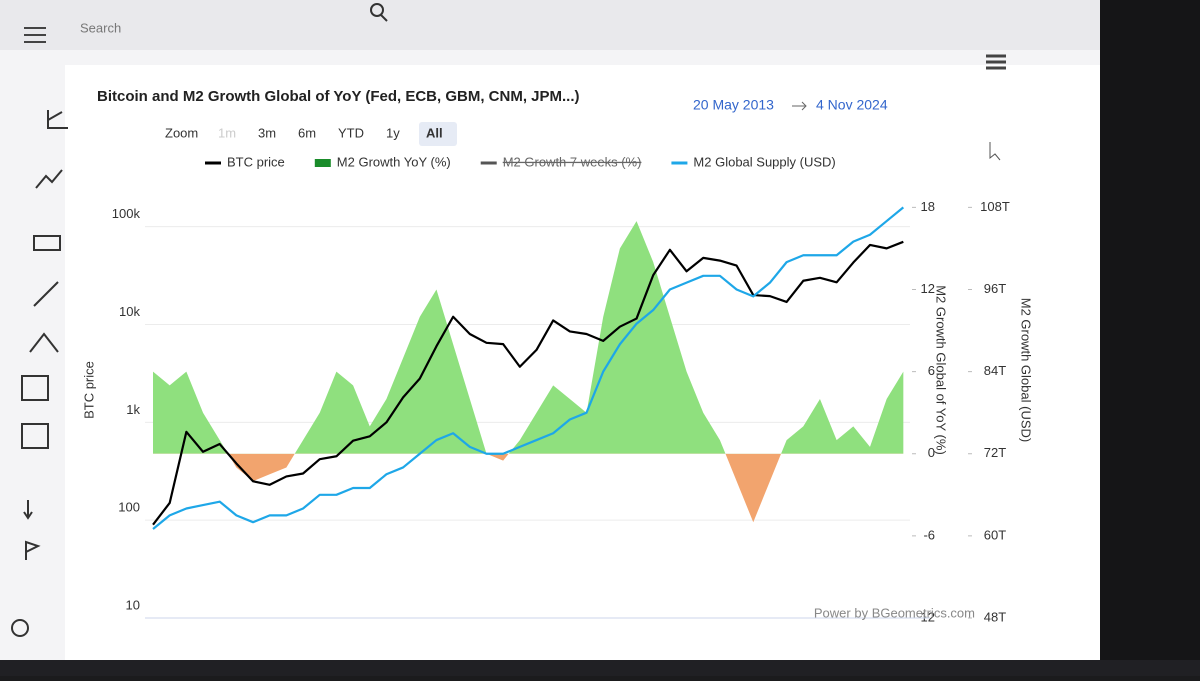  Describe the element at coordinates (1150, 330) in the screenshot. I see `screen-bezel` at that location.